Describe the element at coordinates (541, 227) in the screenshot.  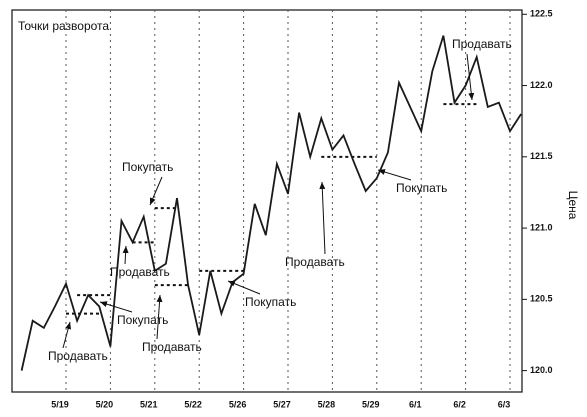
I see `y-tick-label: 121.0` at that location.